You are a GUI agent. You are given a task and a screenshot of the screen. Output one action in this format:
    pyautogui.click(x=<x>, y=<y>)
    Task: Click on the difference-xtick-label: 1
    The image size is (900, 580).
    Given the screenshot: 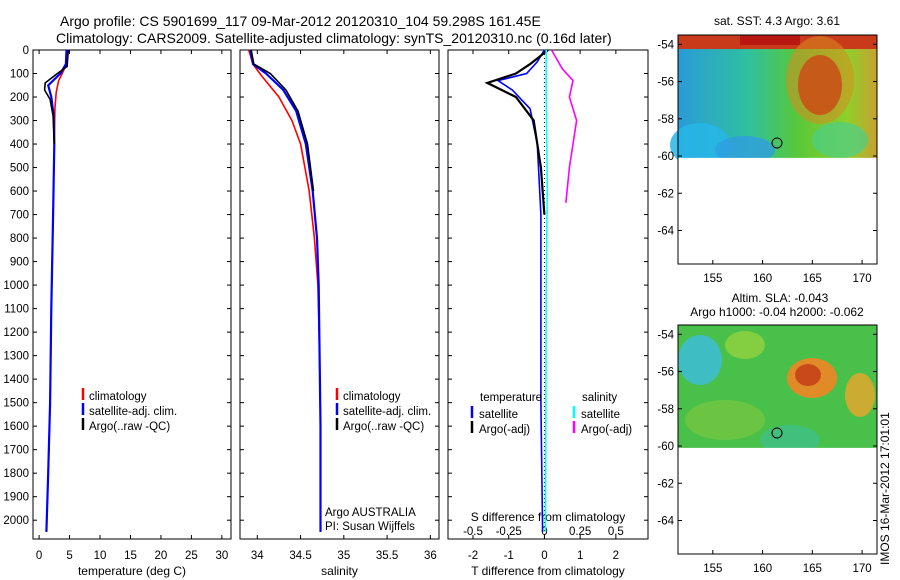 What is the action you would take?
    pyautogui.click(x=580, y=556)
    